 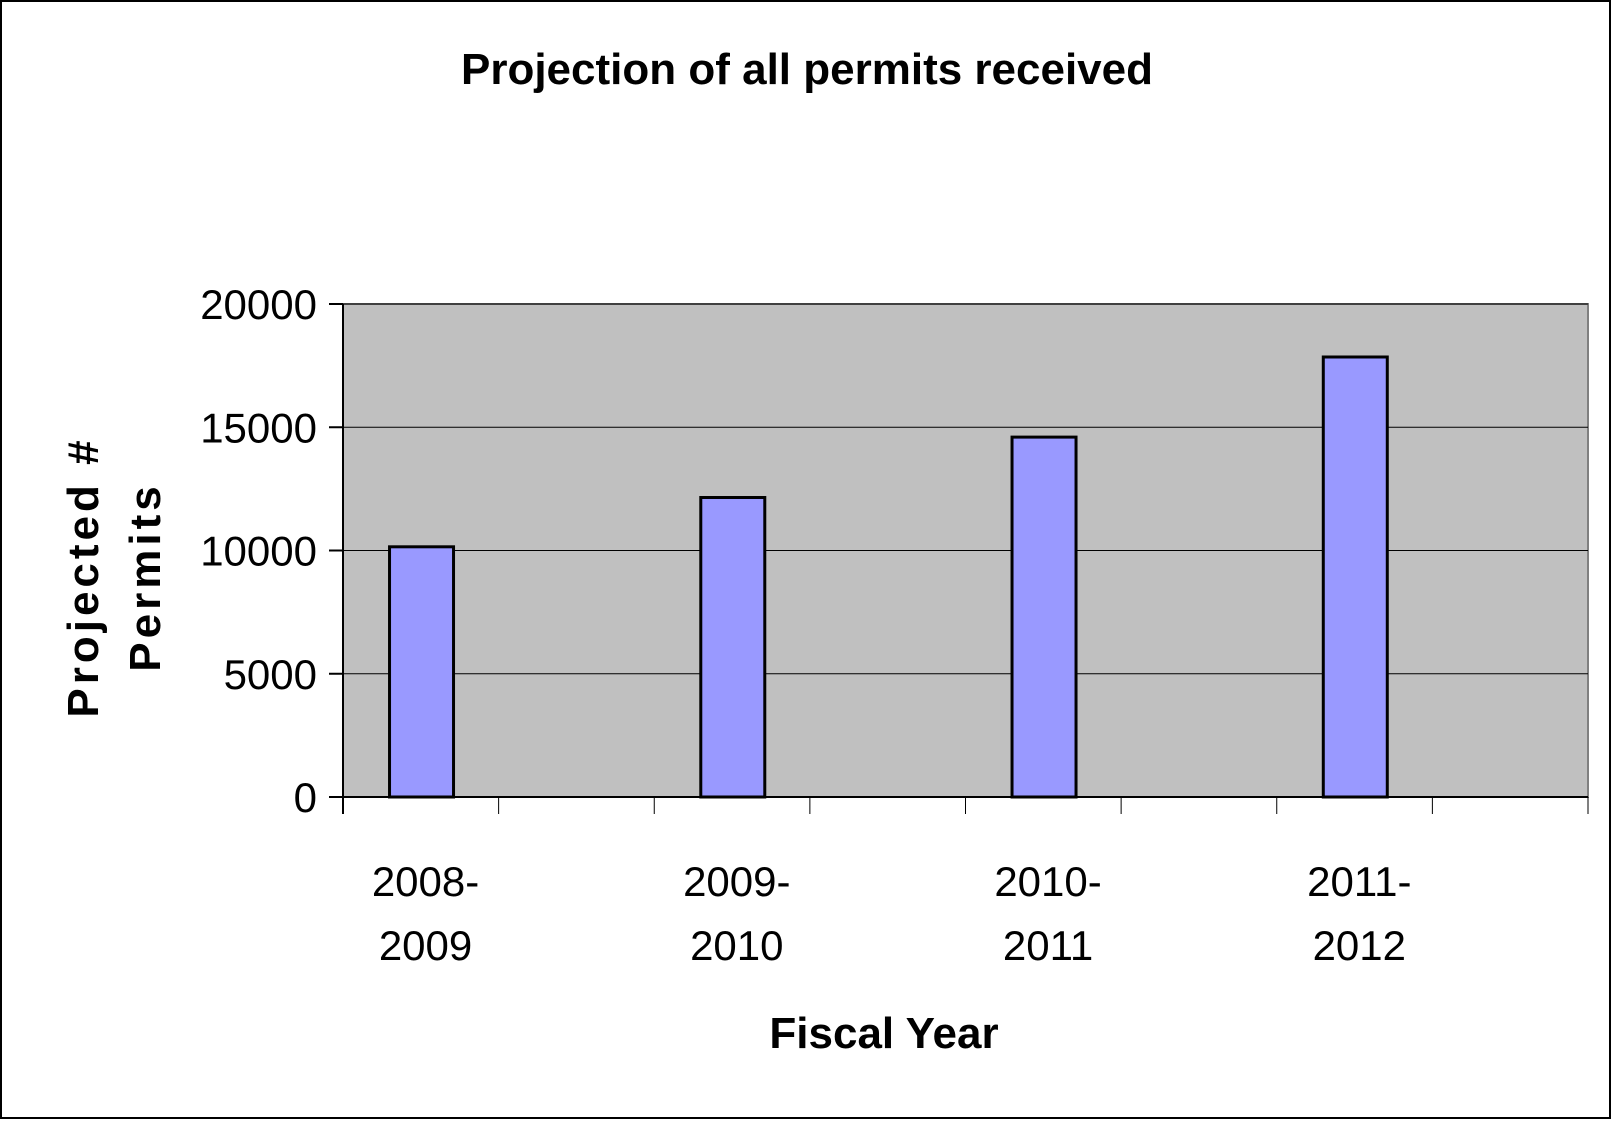 What do you see at coordinates (270, 674) in the screenshot?
I see `y-tick-label: 5000` at bounding box center [270, 674].